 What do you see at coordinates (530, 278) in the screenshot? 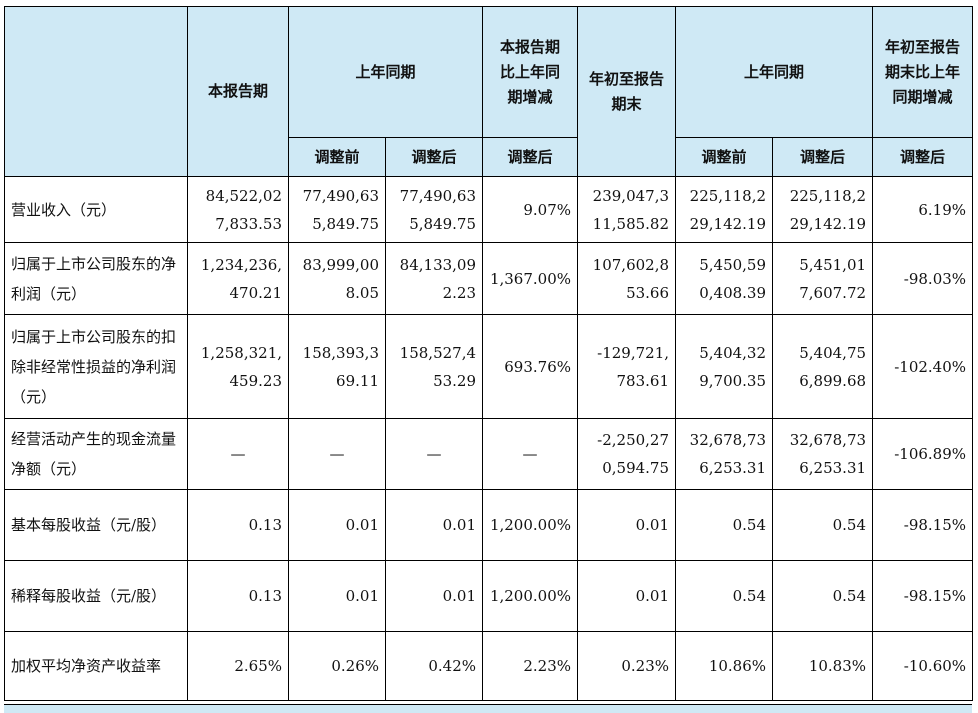
I see `cell: 1,367.00%` at bounding box center [530, 278].